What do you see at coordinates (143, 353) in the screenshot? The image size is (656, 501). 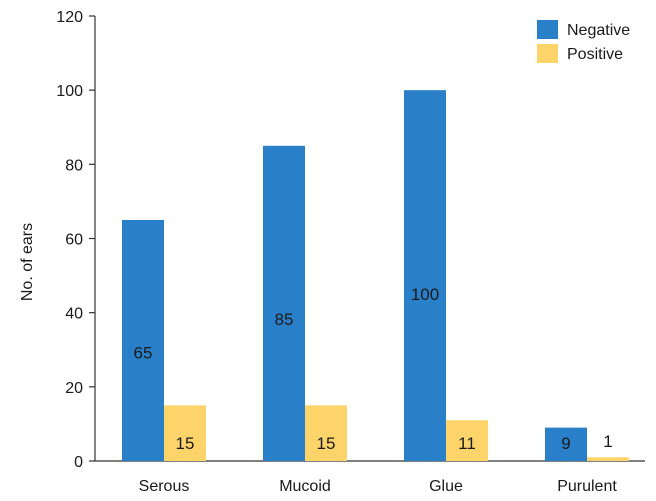 I see `data-label: 65` at bounding box center [143, 353].